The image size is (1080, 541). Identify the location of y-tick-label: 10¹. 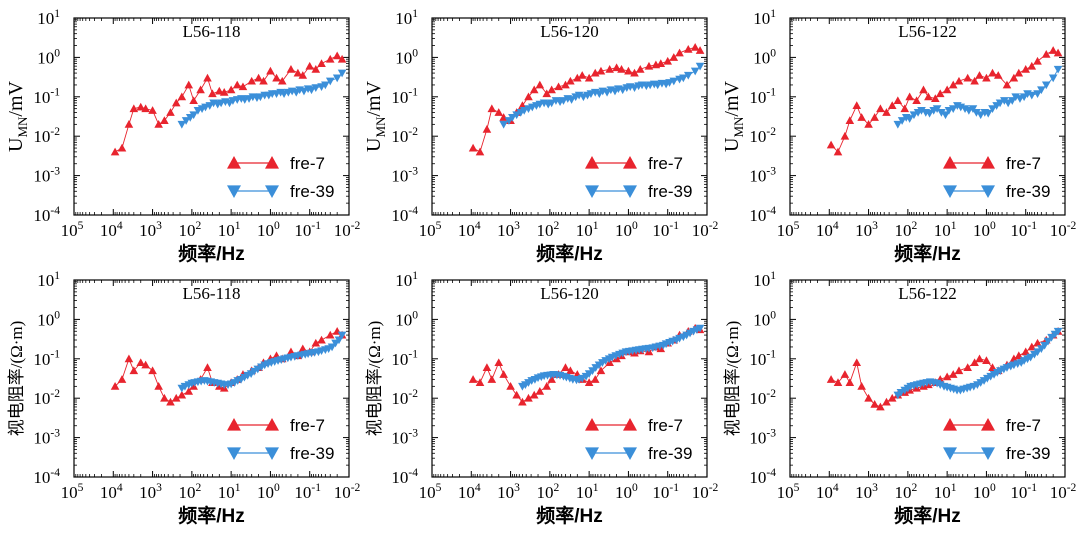
(48, 279).